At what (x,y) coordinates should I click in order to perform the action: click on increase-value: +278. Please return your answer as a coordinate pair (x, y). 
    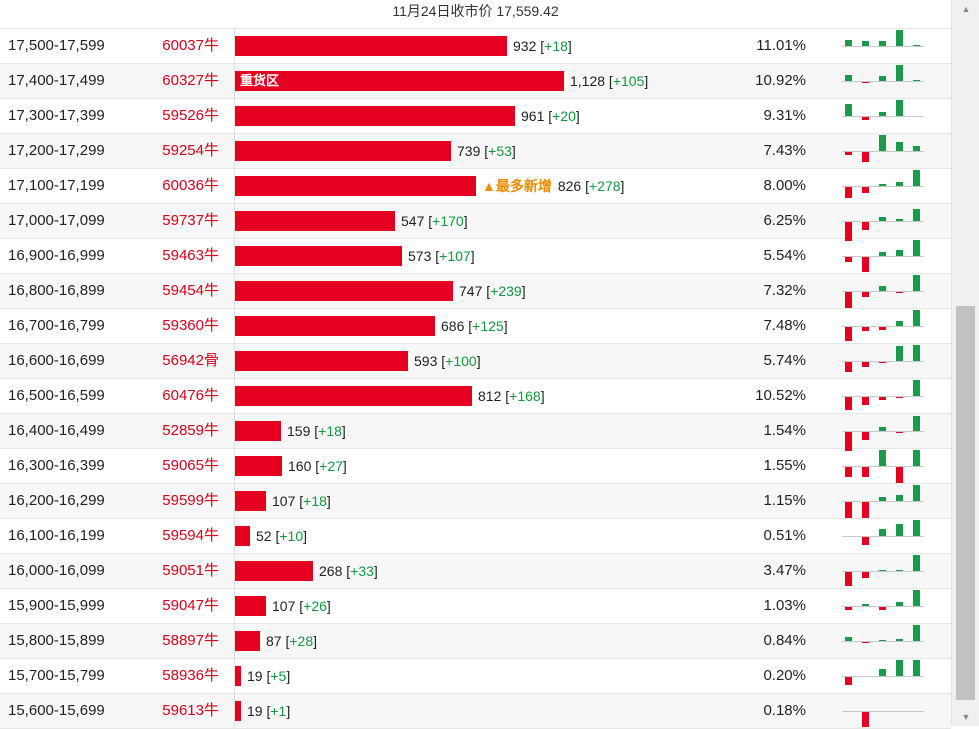
    Looking at the image, I should click on (605, 186).